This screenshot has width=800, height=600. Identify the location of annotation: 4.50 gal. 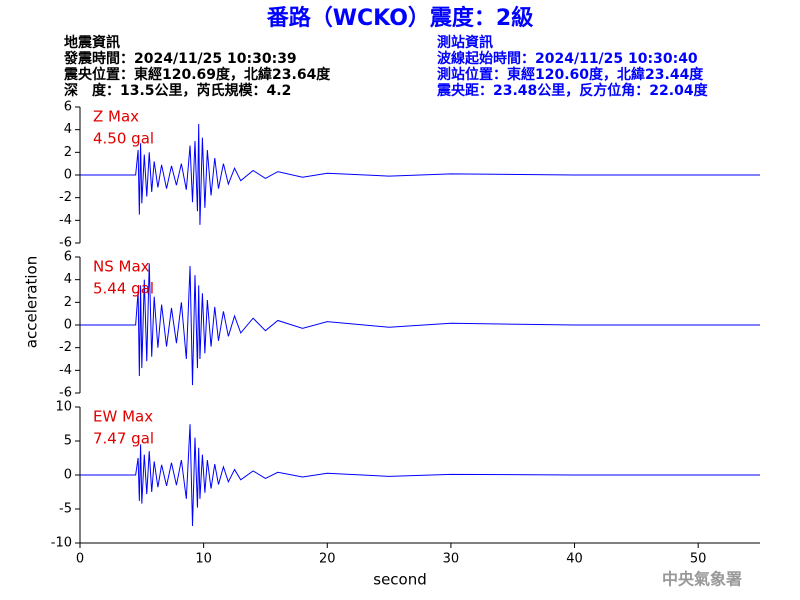
(123, 139).